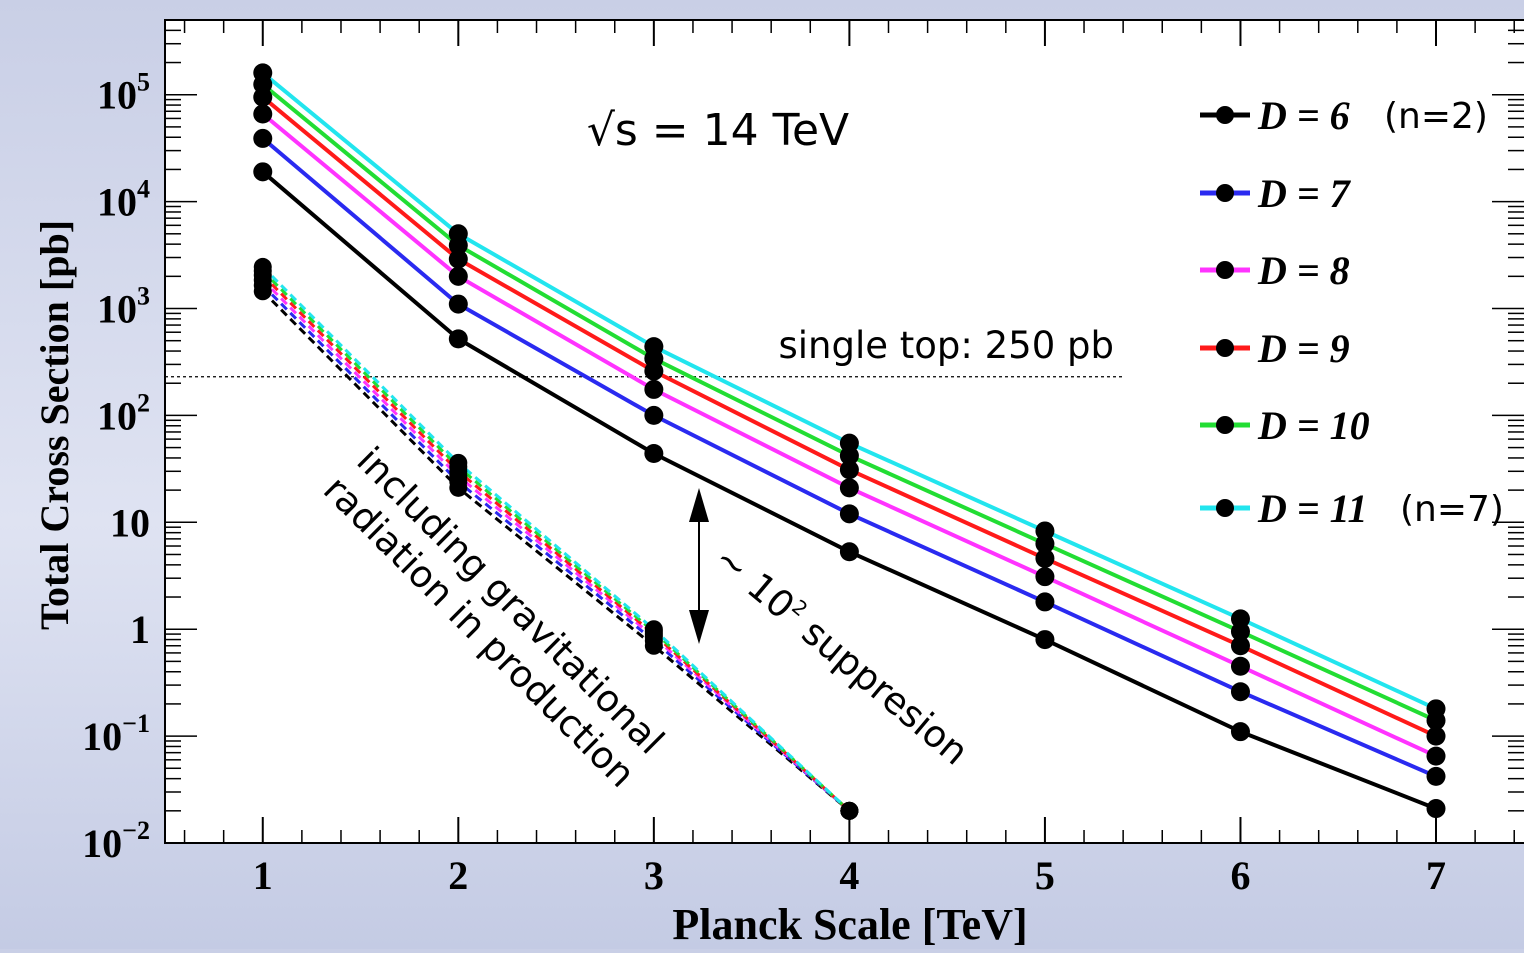 Image resolution: width=1524 pixels, height=953 pixels. I want to click on y-tick-label: 10⁴, so click(123, 200).